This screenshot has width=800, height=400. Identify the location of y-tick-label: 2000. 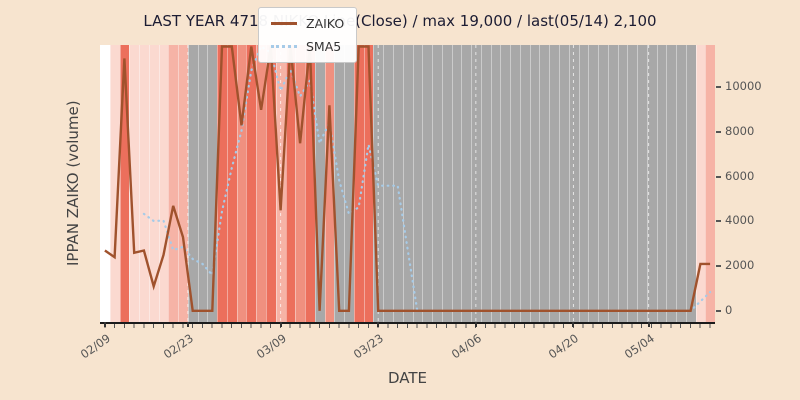
(740, 265).